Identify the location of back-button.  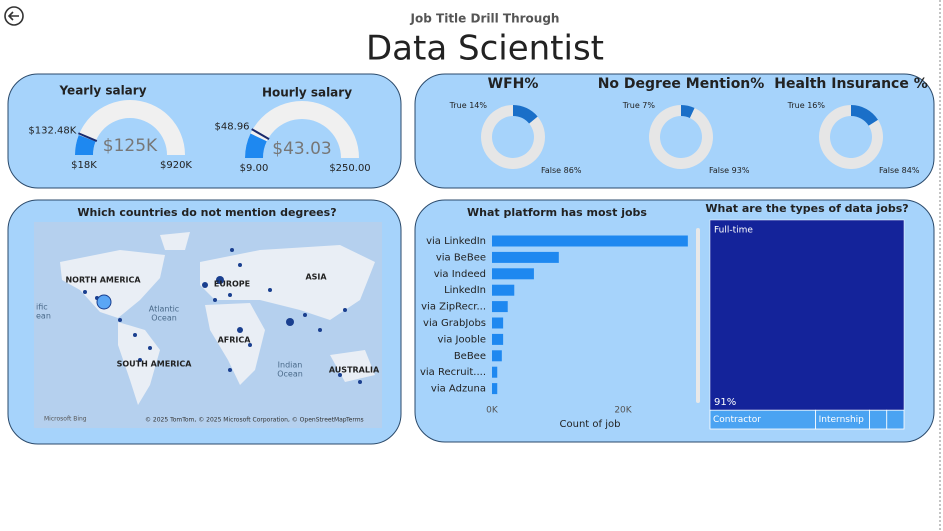
(14, 16).